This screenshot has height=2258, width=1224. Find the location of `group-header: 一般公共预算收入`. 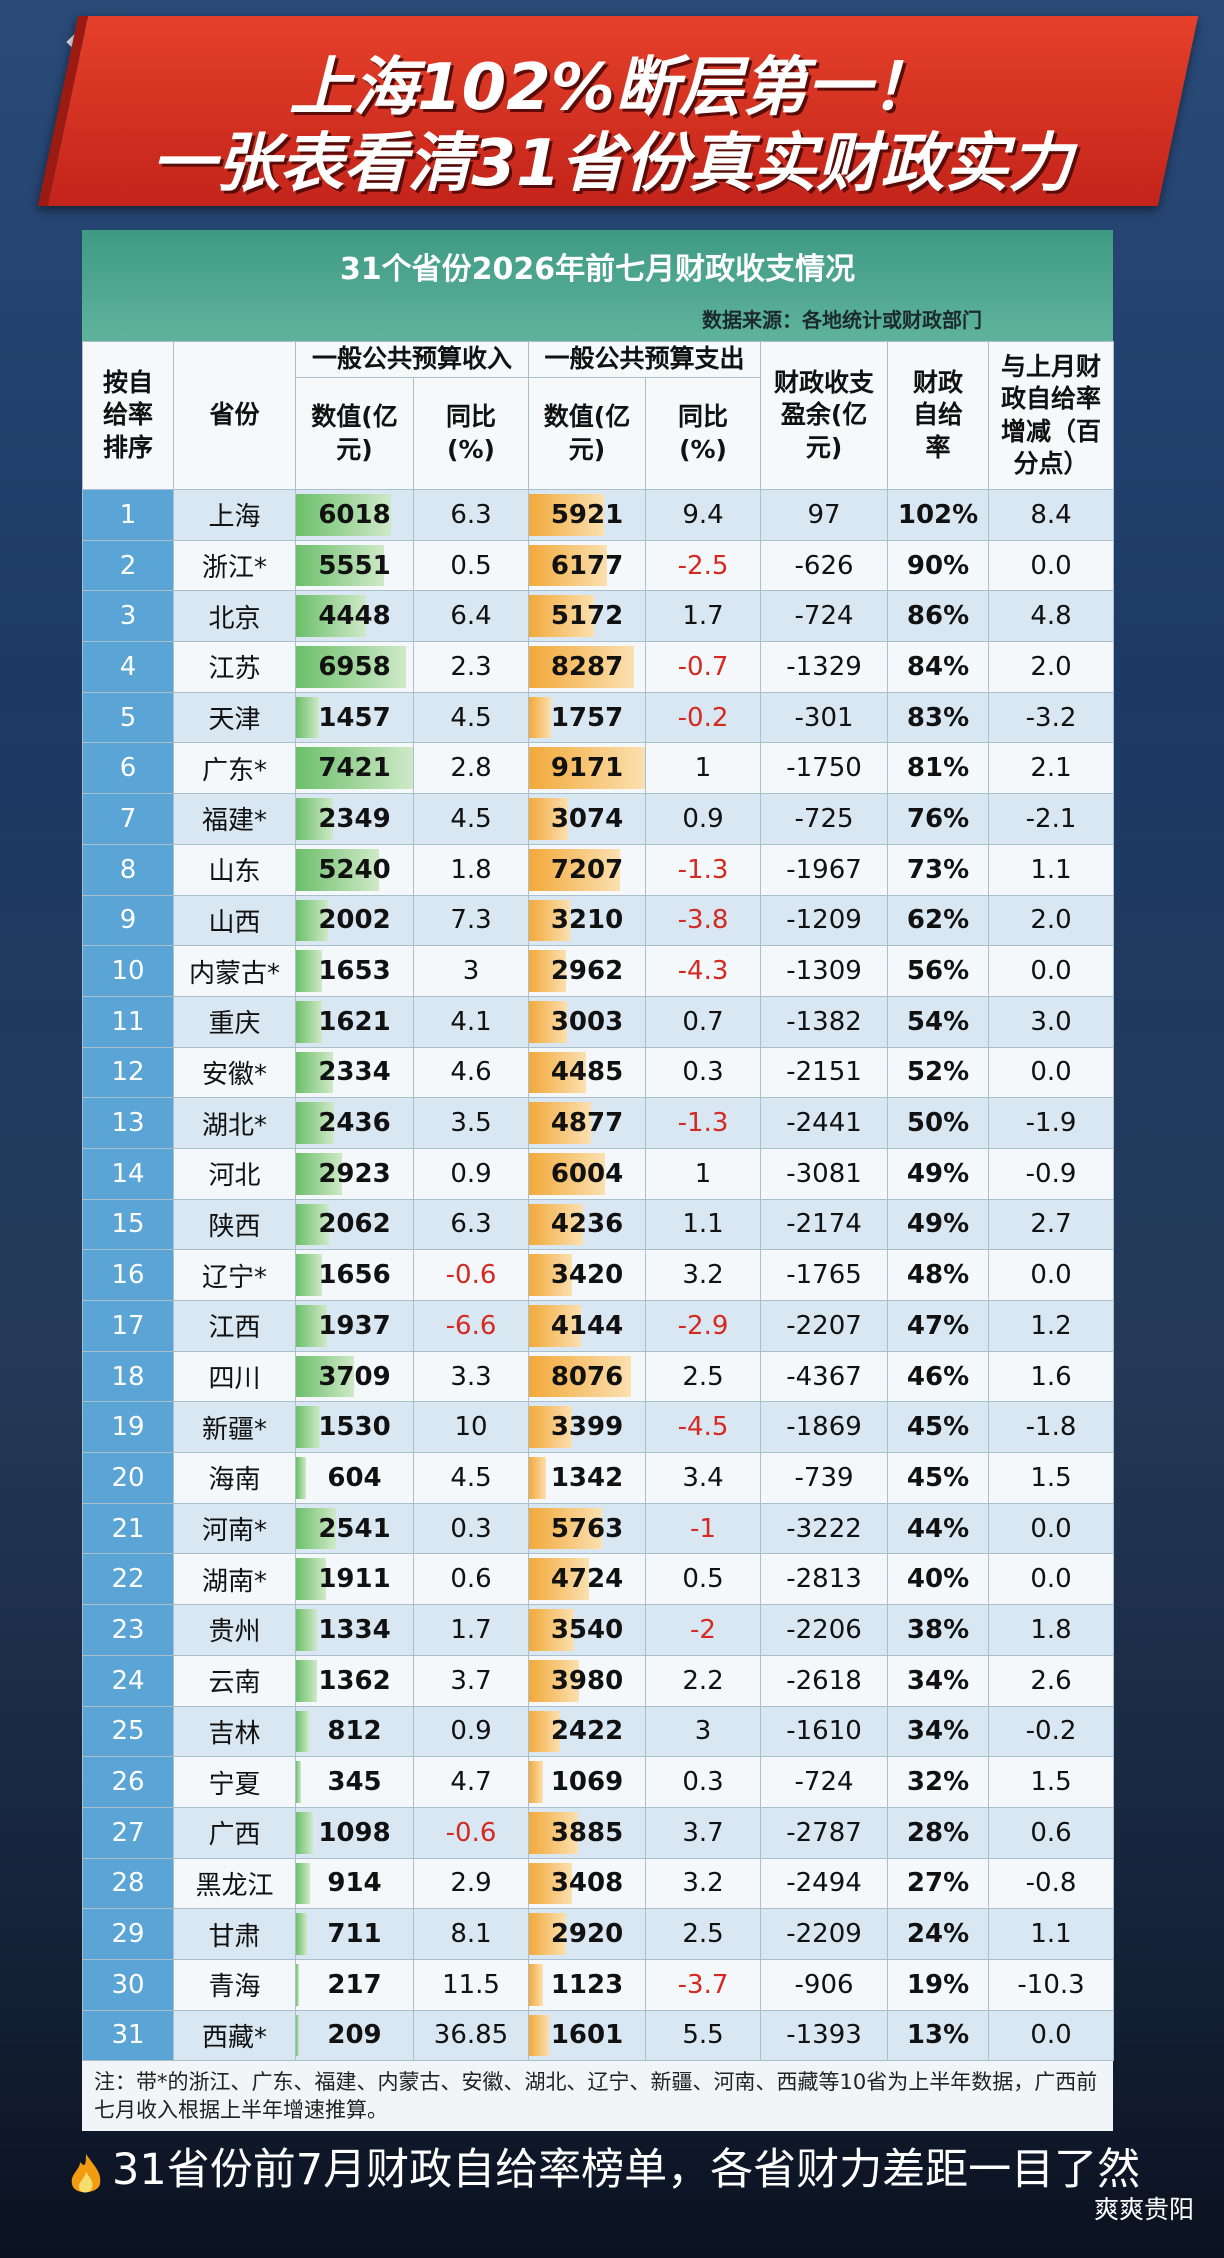

group-header: 一般公共预算收入 is located at coordinates (412, 359).